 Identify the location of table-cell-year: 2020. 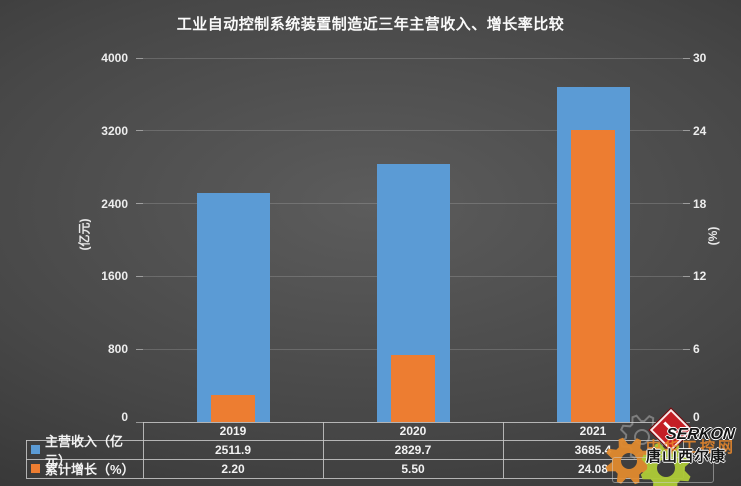
(413, 431).